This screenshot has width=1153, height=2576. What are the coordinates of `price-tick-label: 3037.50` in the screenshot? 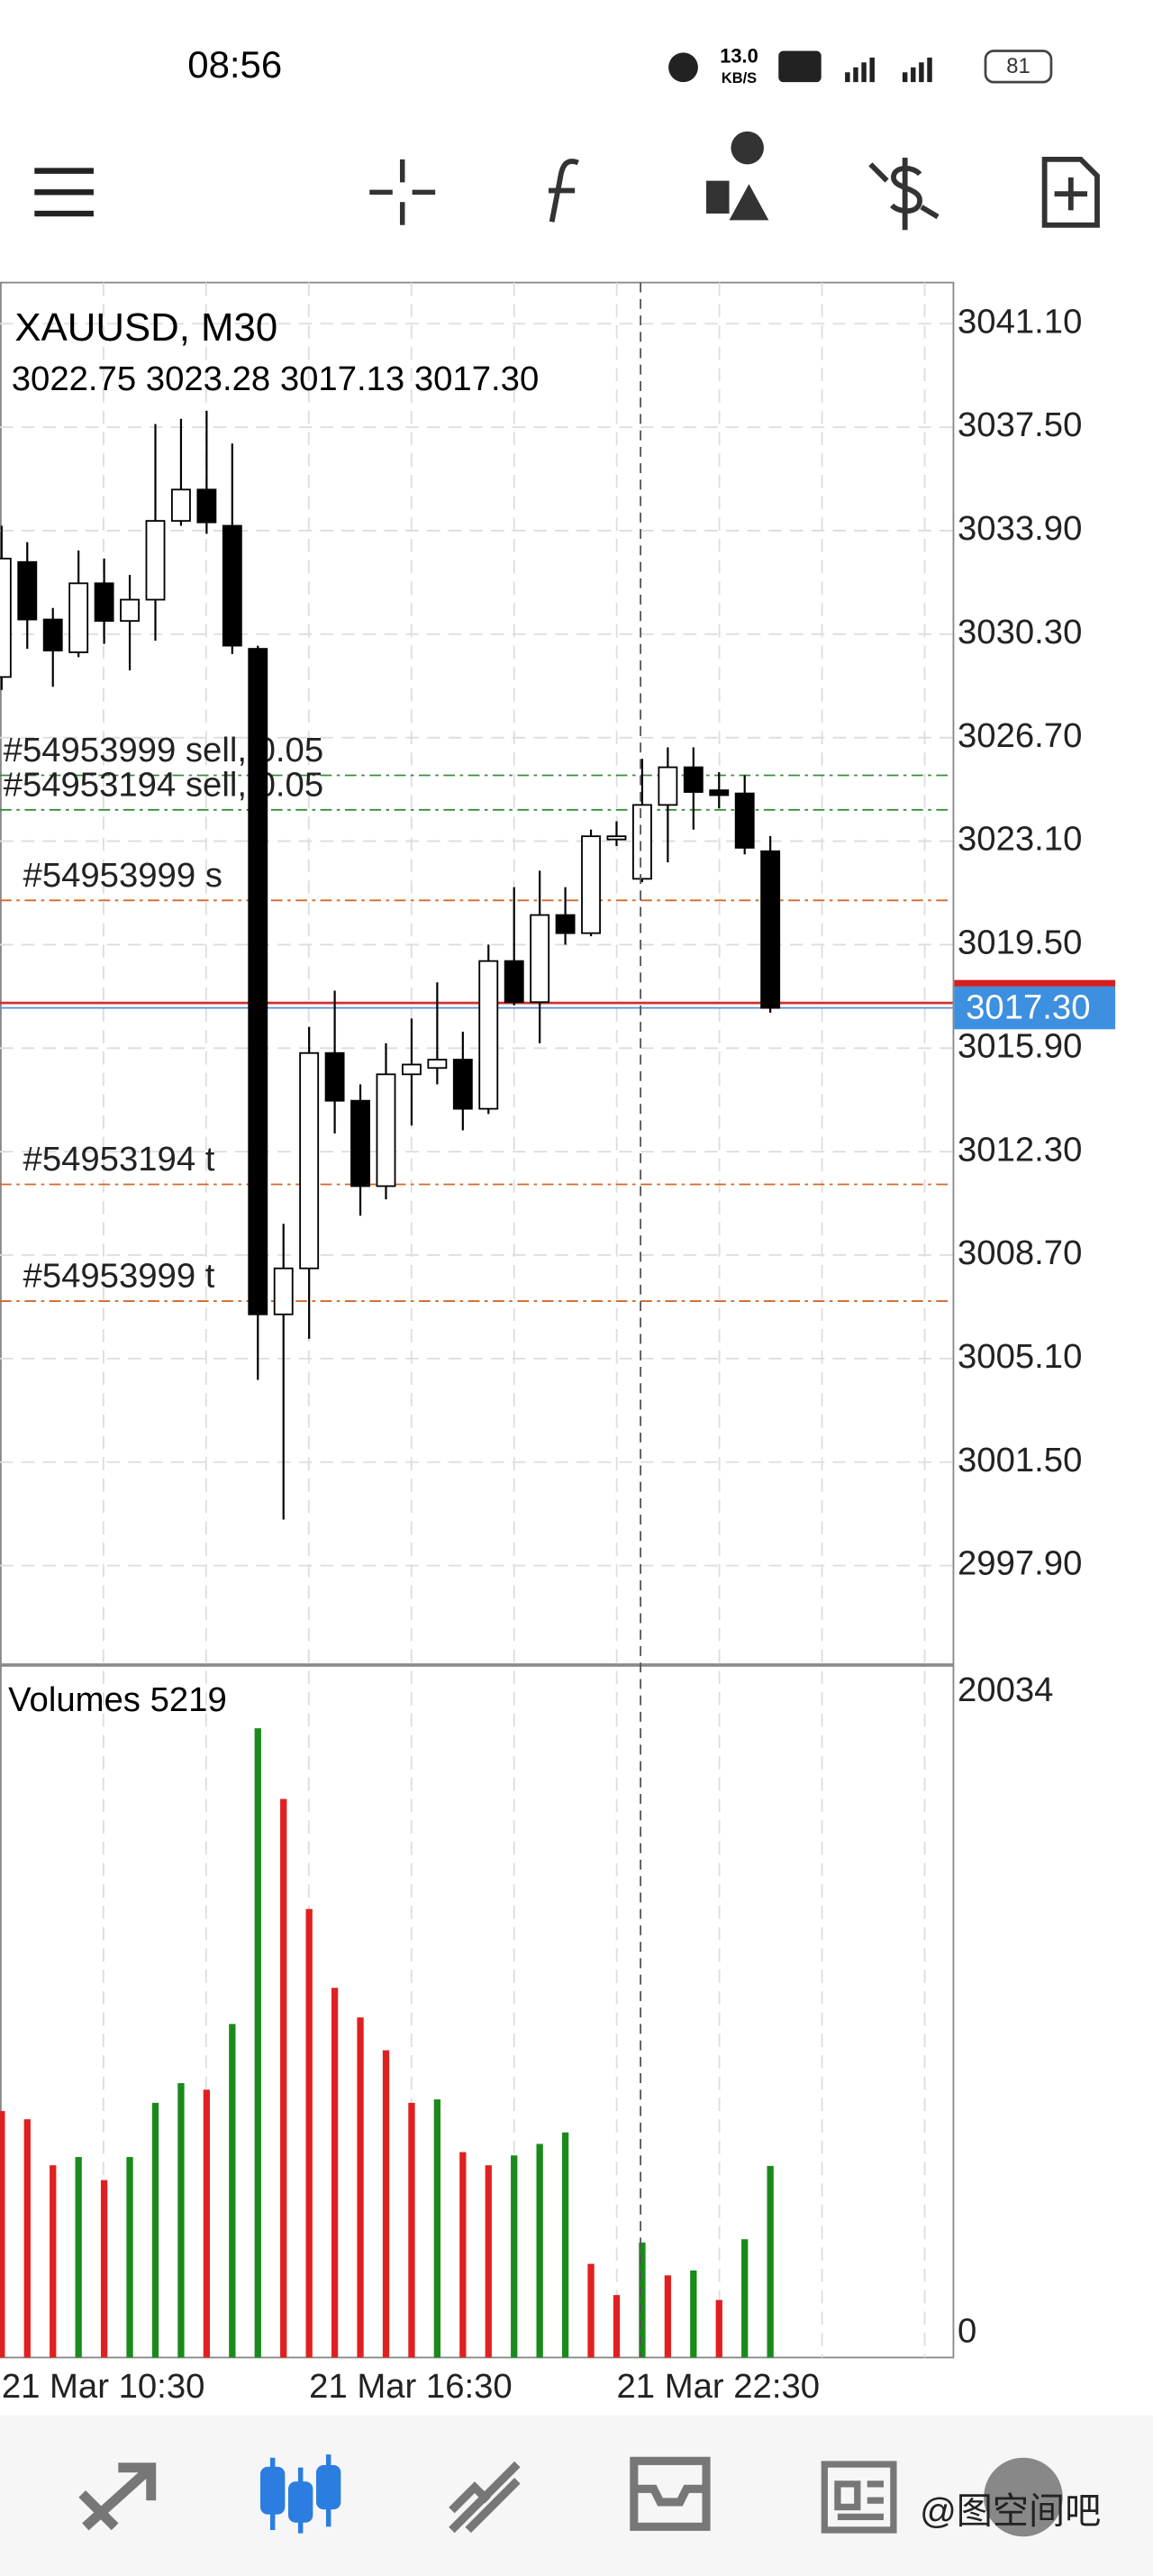 It's located at (1020, 424).